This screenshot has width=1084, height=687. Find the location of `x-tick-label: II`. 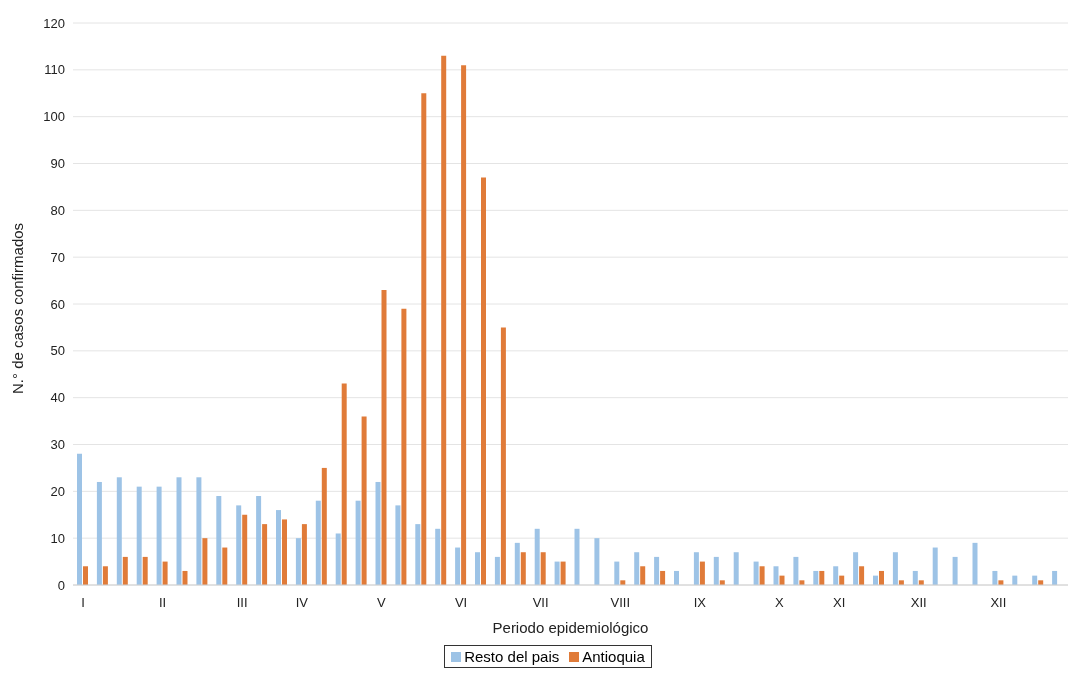

x-tick-label: II is located at coordinates (162, 602).